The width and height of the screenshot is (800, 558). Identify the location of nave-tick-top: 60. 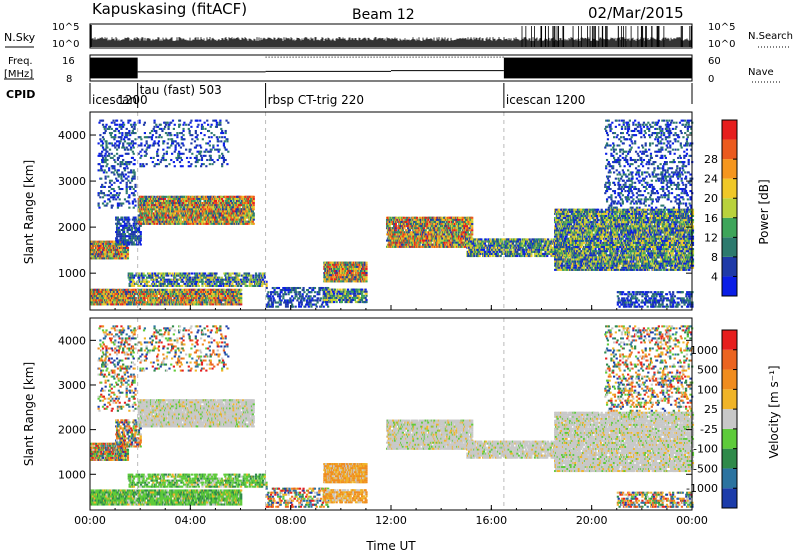
(714, 61).